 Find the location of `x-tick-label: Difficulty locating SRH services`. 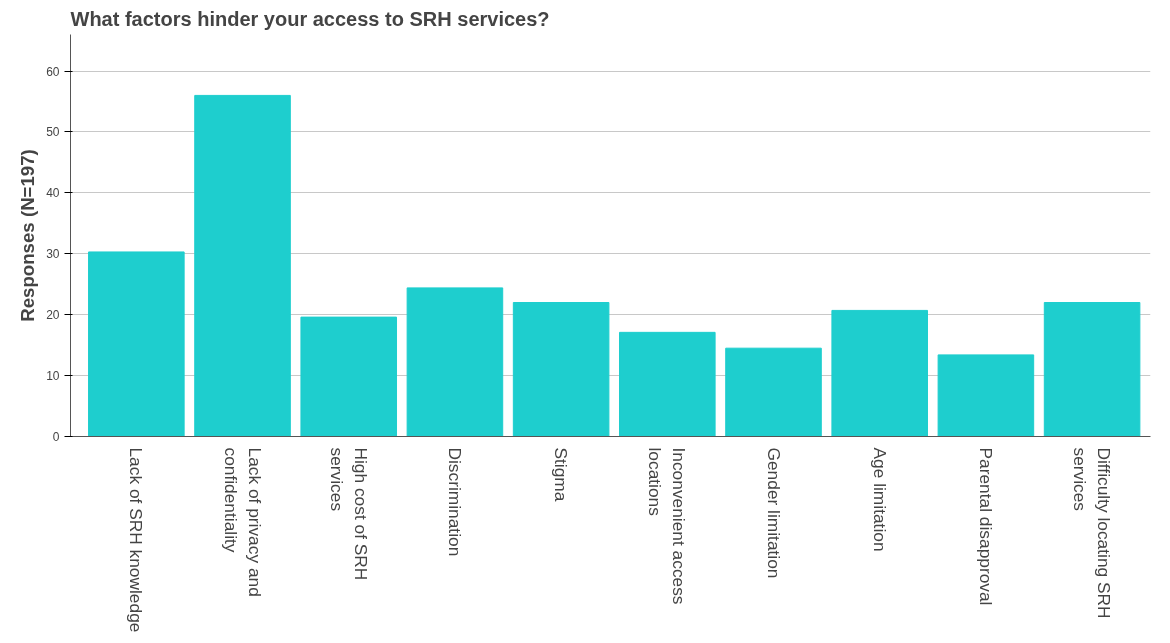

x-tick-label: Difficulty locating SRH services is located at coordinates (1092, 533).